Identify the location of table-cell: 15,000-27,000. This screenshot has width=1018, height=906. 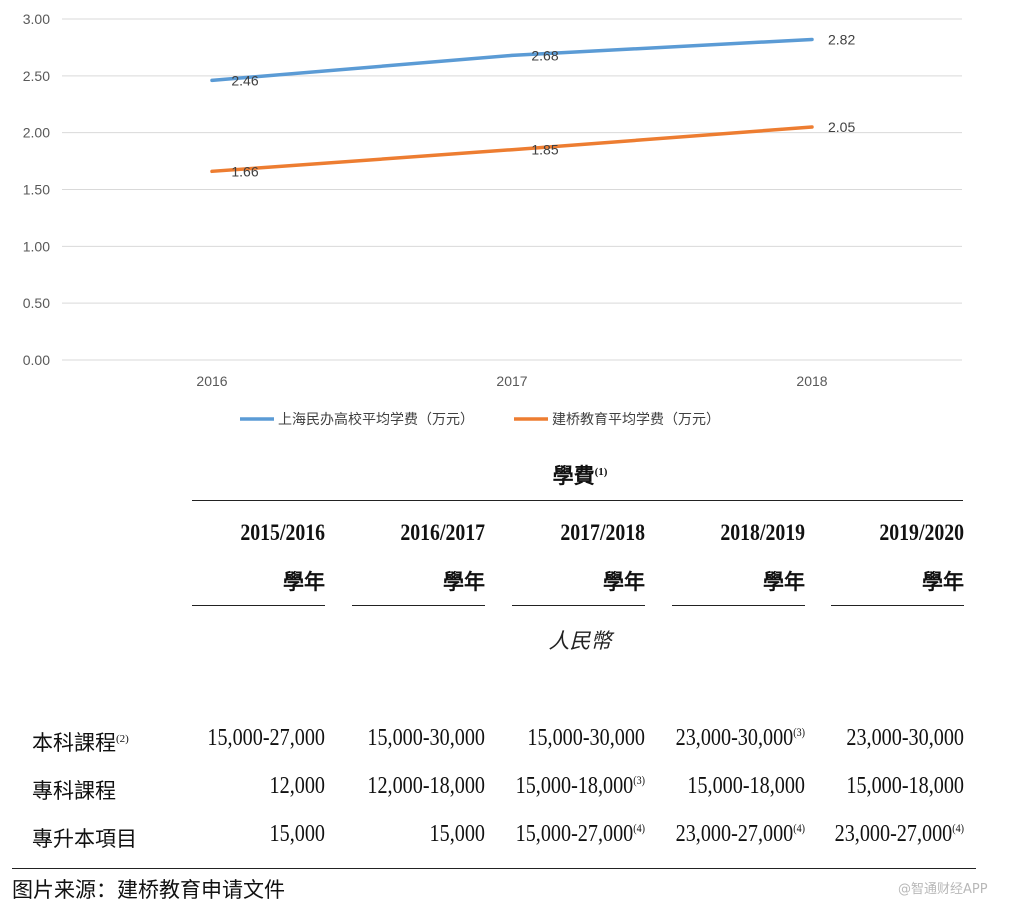
(258, 738).